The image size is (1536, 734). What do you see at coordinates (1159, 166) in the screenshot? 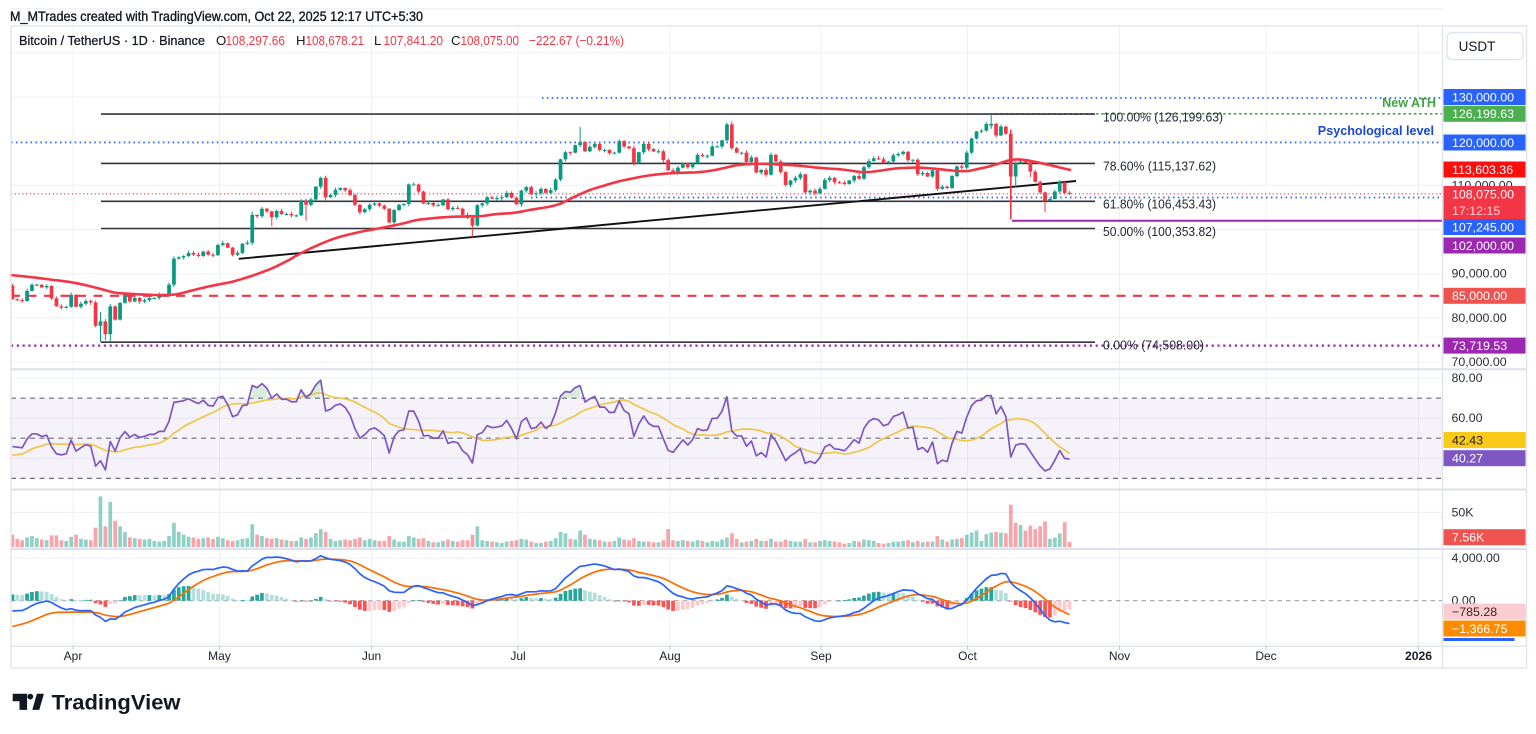
I see `svg-text: 78.60% (115,137.62)` at bounding box center [1159, 166].